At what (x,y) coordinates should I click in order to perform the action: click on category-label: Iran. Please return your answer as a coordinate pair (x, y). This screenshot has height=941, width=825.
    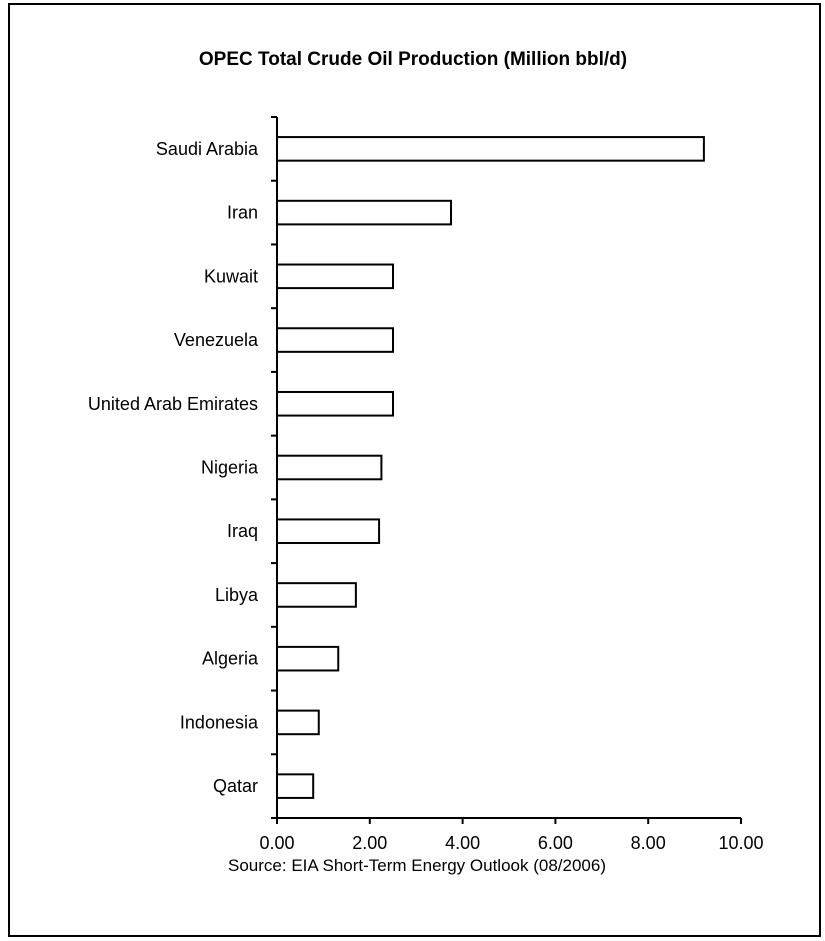
    Looking at the image, I should click on (242, 213).